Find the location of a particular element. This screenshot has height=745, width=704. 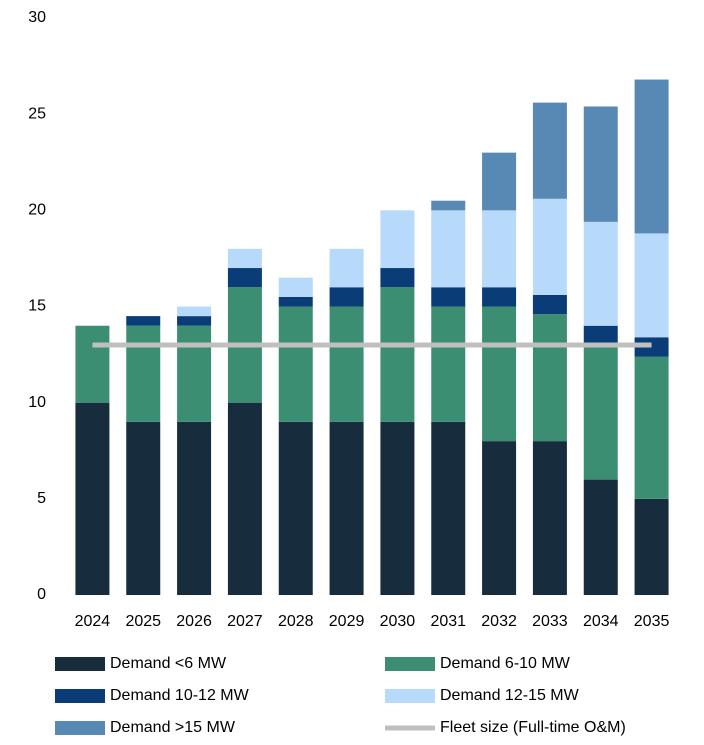

legend-label: Demand 10-12 MW is located at coordinates (180, 695).